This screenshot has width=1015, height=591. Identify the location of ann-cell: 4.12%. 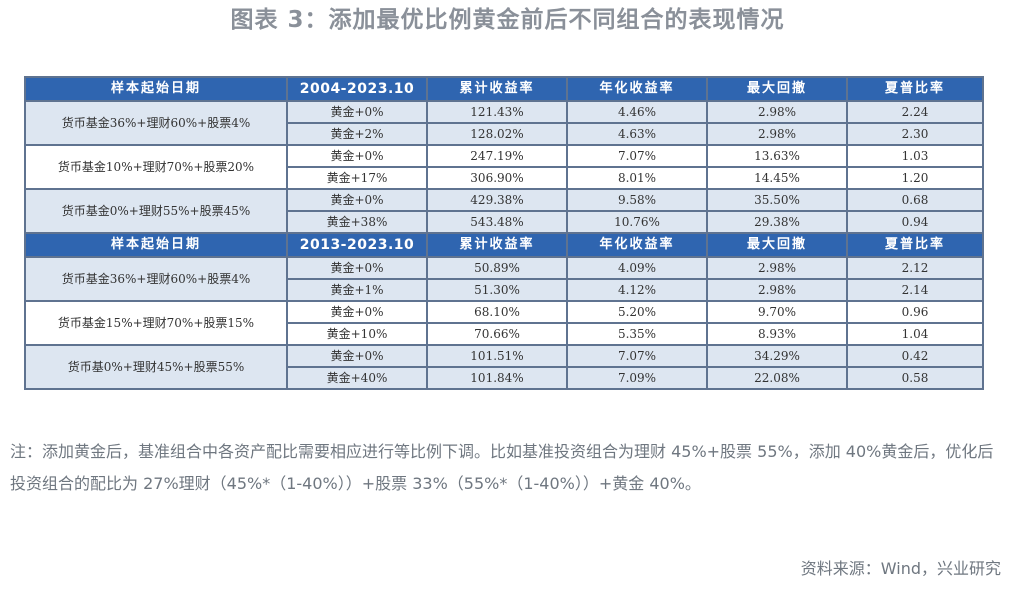
(637, 290).